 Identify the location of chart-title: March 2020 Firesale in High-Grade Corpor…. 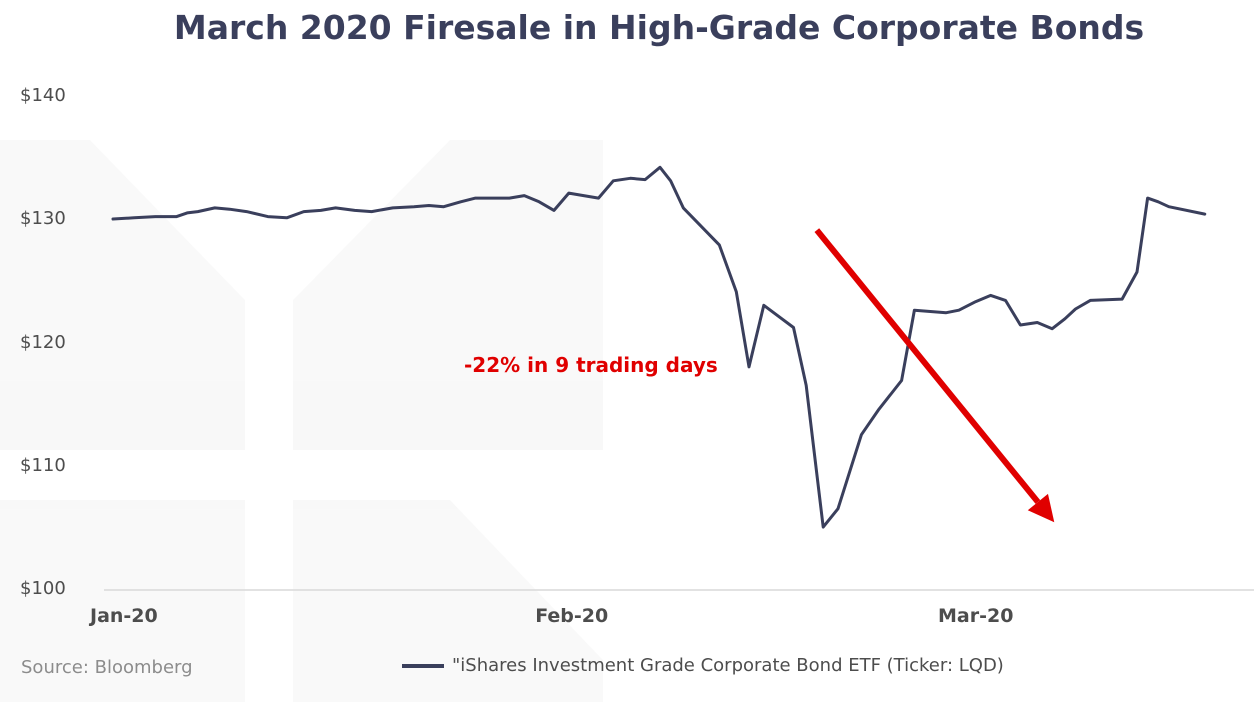
(659, 27).